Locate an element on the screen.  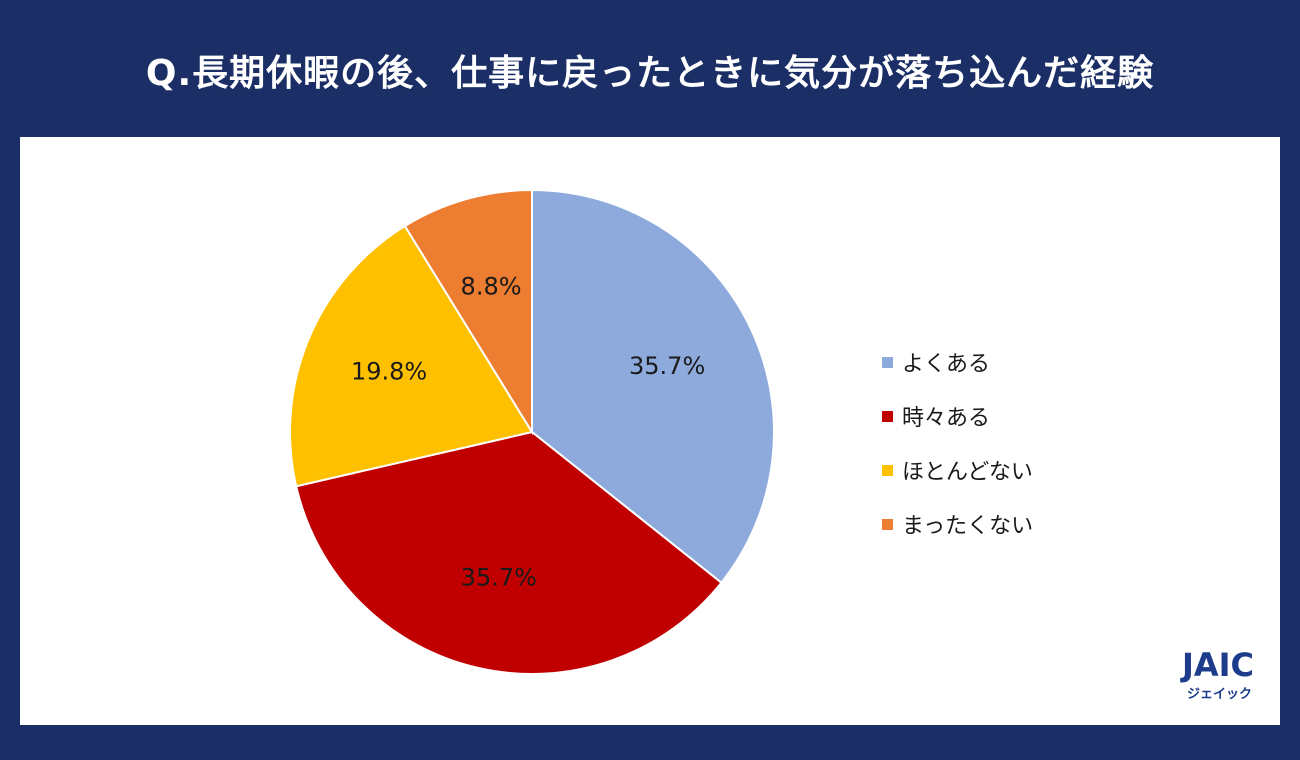
legend-label: ほとんどない is located at coordinates (967, 472).